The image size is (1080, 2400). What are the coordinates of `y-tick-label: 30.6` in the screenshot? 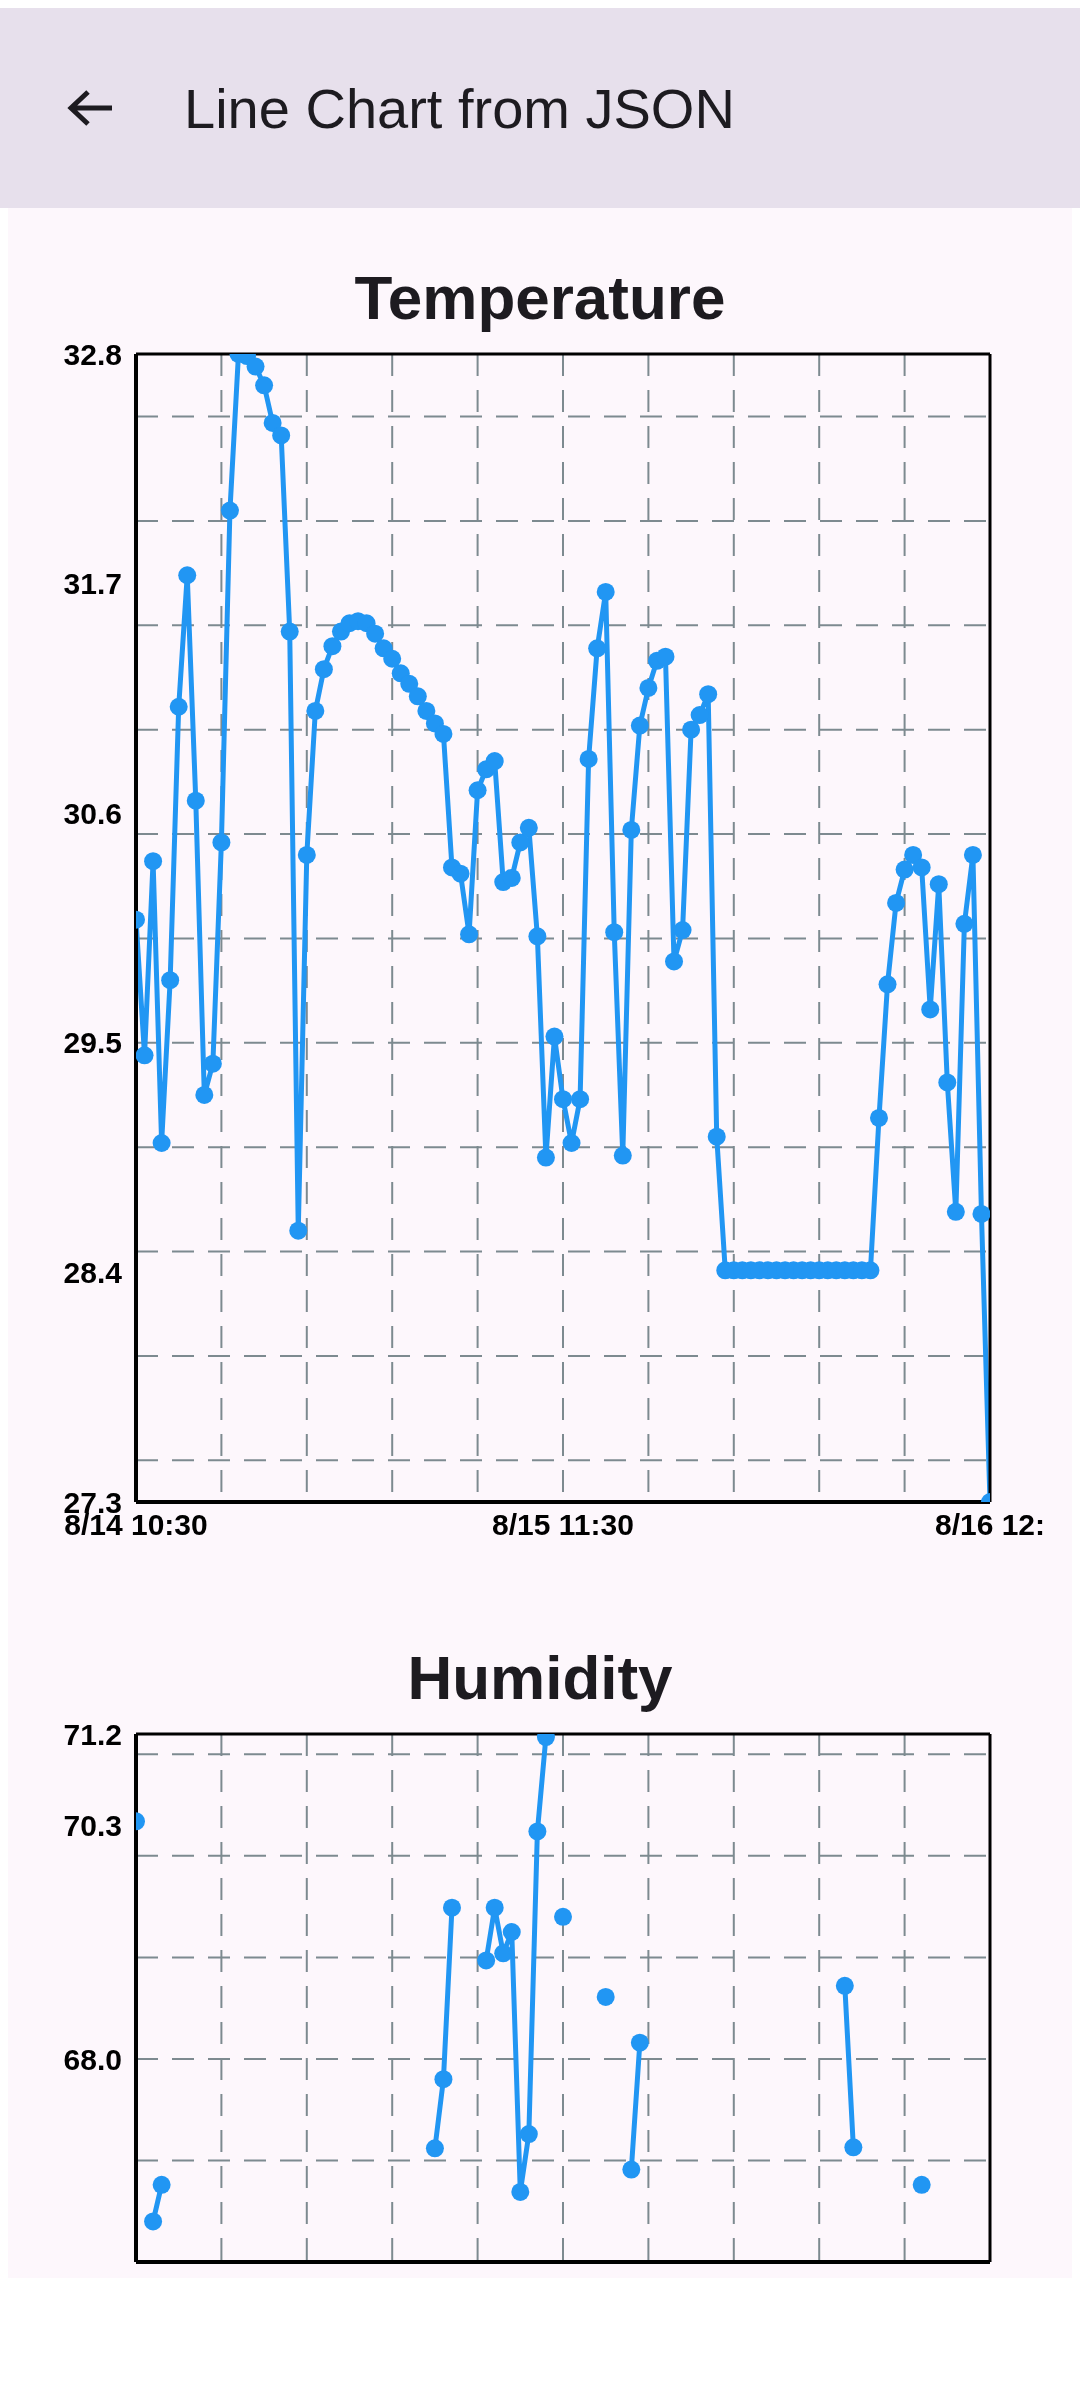 It's located at (92, 813).